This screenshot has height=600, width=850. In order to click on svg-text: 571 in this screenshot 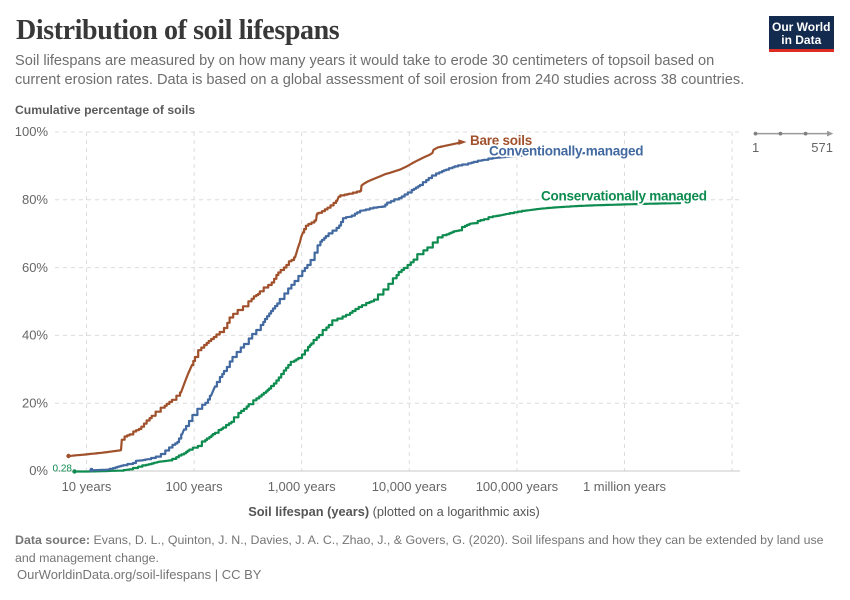, I will do `click(822, 147)`.